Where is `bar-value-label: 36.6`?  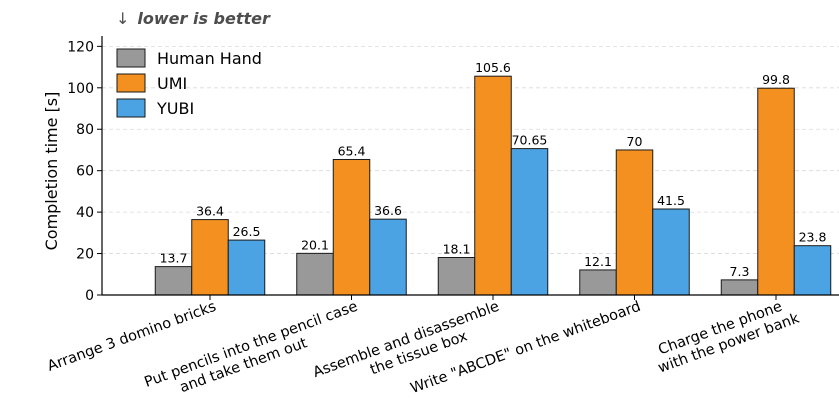
bar-value-label: 36.6 is located at coordinates (388, 210).